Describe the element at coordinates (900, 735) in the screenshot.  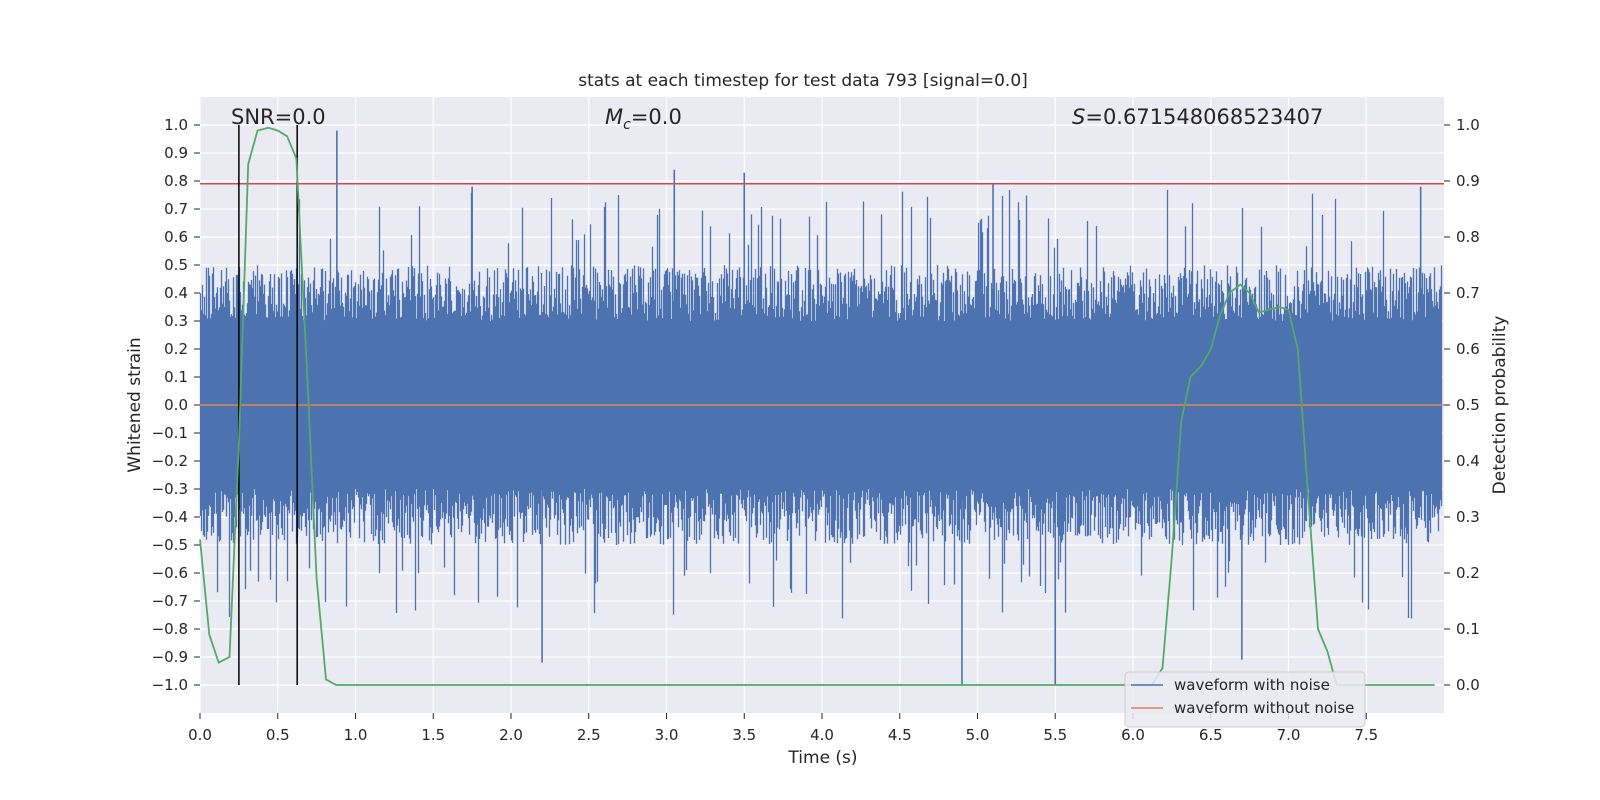
I see `x-tick-label-9: 4.5` at that location.